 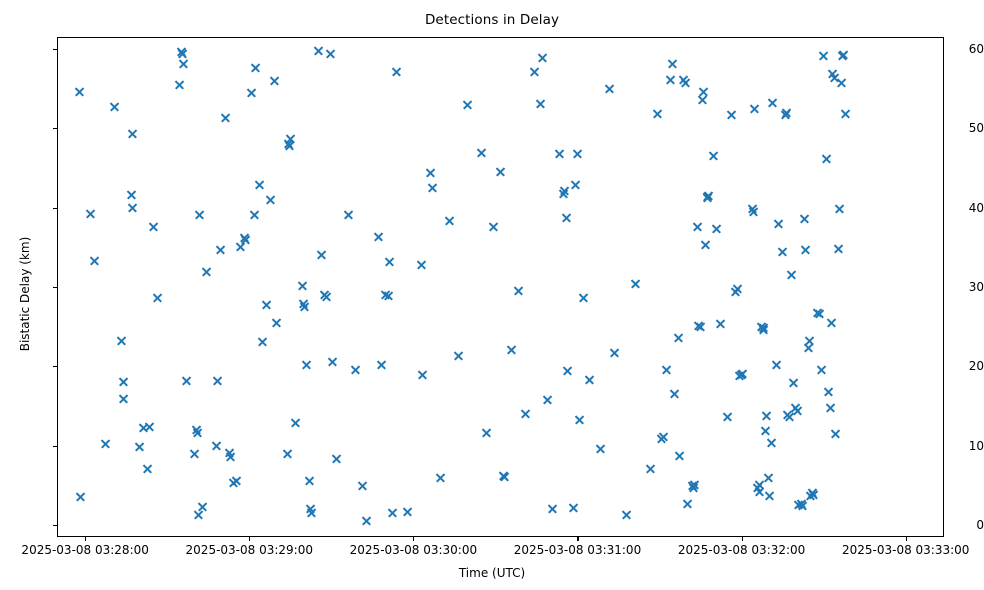 What do you see at coordinates (413, 550) in the screenshot?
I see `x-tick-label: 2025-03-08 03:30:00` at bounding box center [413, 550].